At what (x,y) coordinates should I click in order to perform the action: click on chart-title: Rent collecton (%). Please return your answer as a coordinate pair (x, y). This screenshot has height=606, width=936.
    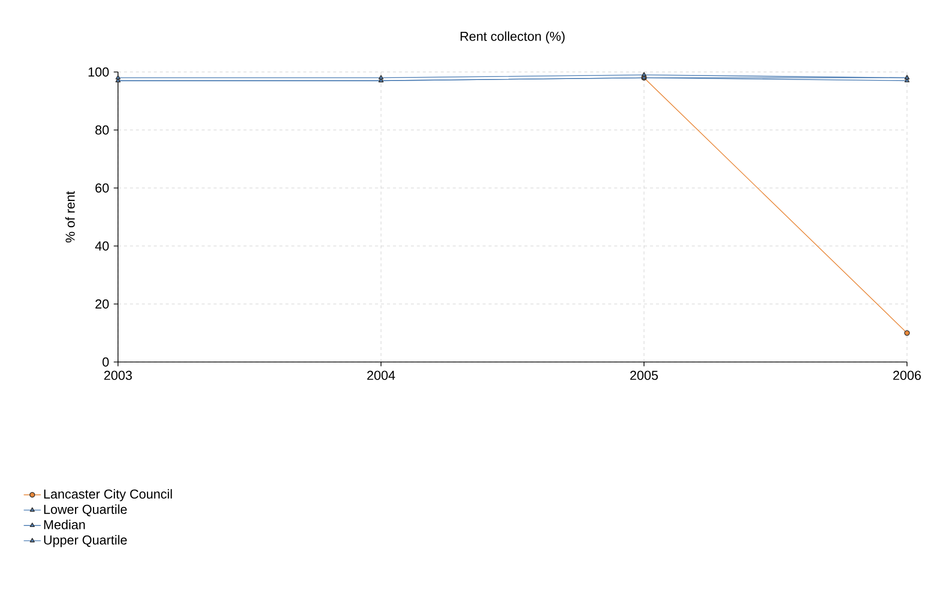
    Looking at the image, I should click on (512, 37).